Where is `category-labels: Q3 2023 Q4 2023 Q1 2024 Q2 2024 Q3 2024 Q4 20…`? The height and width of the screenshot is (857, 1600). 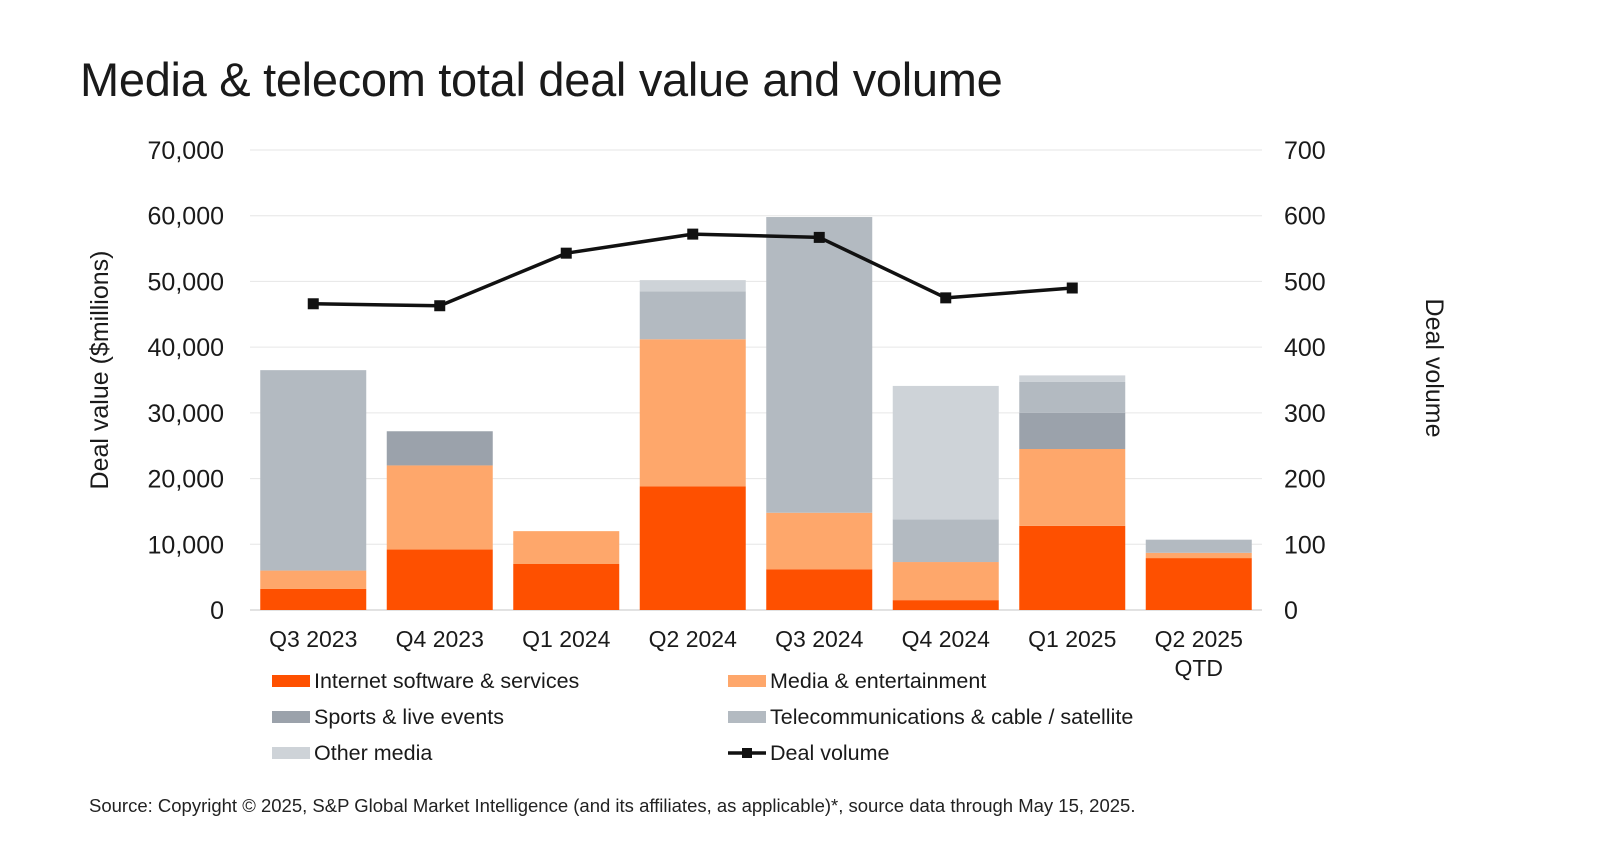 category-labels: Q3 2023 Q4 2023 Q1 2024 Q2 2024 Q3 2024 Q4 20… is located at coordinates (756, 653).